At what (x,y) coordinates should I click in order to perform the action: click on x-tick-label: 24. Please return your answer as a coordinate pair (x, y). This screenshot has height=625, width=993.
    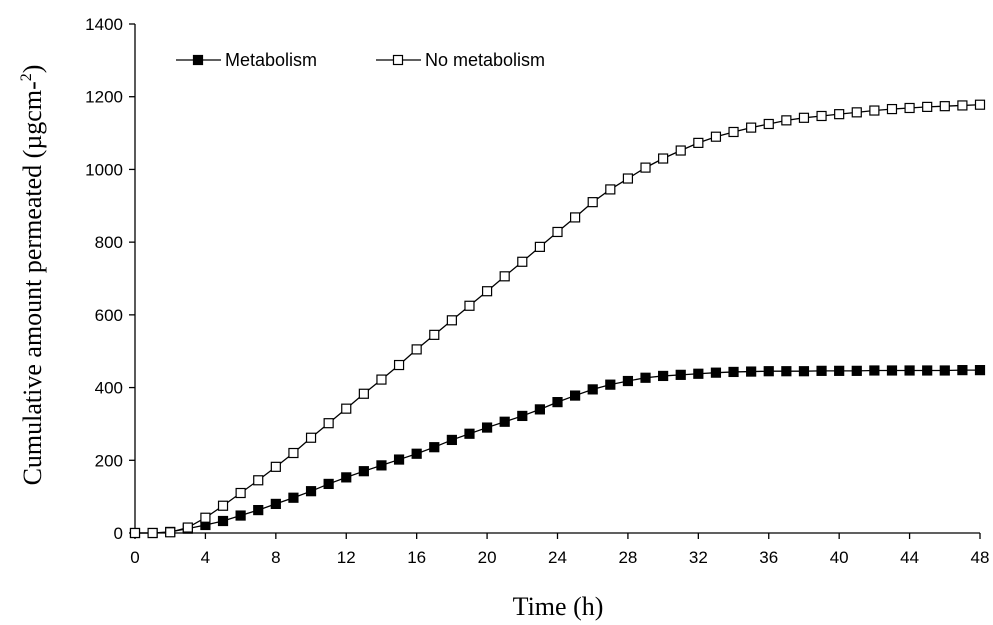
    Looking at the image, I should click on (557, 557).